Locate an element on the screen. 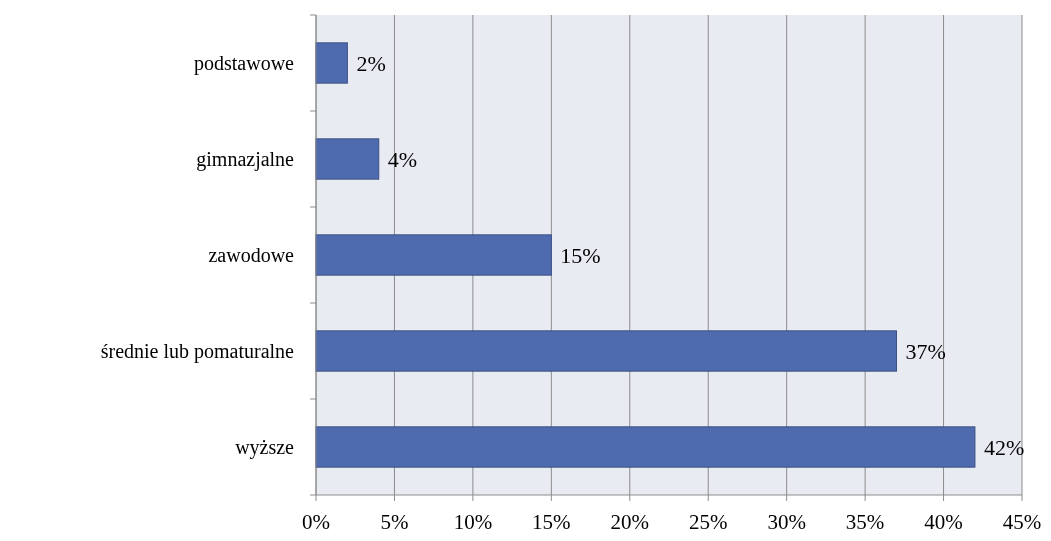  data-label: 42% is located at coordinates (1004, 447).